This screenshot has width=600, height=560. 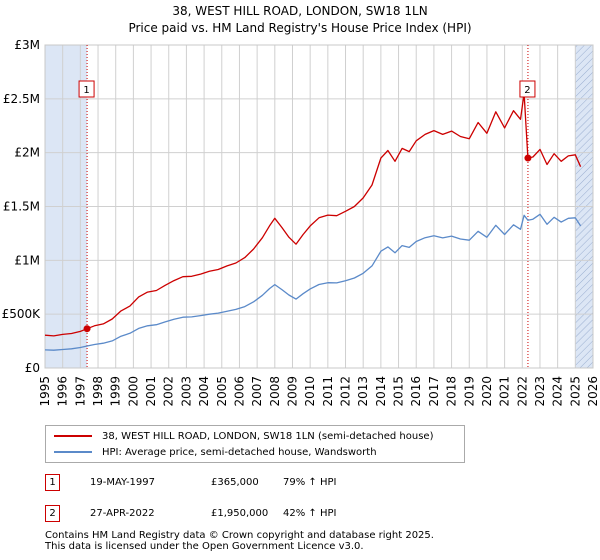 I want to click on y-tick-label: £500K, so click(x=22, y=314).